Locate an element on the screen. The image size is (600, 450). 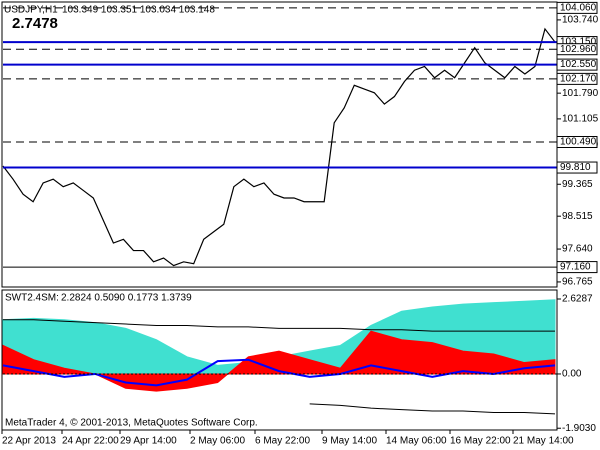
x-tick-label: 22 Apr 2013 is located at coordinates (29, 441).